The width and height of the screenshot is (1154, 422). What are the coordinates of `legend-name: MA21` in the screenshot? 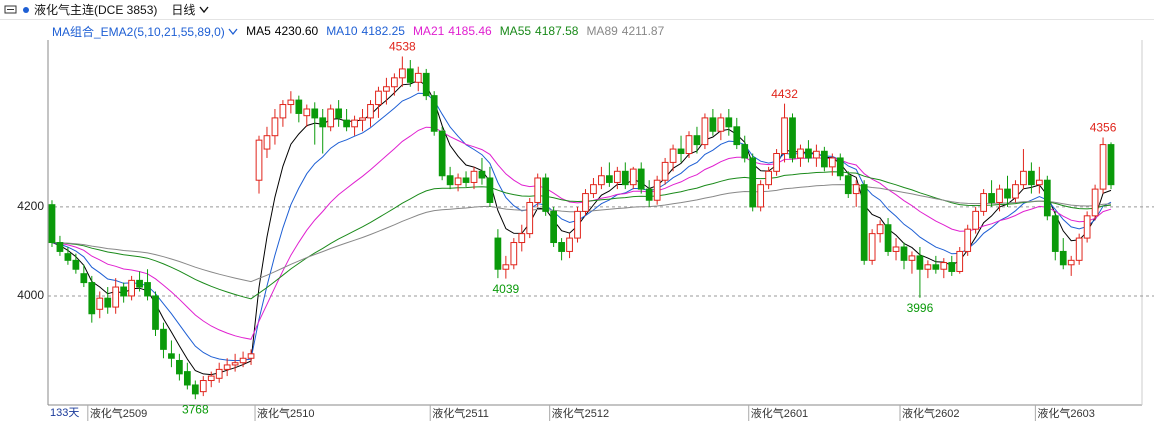 It's located at (428, 31).